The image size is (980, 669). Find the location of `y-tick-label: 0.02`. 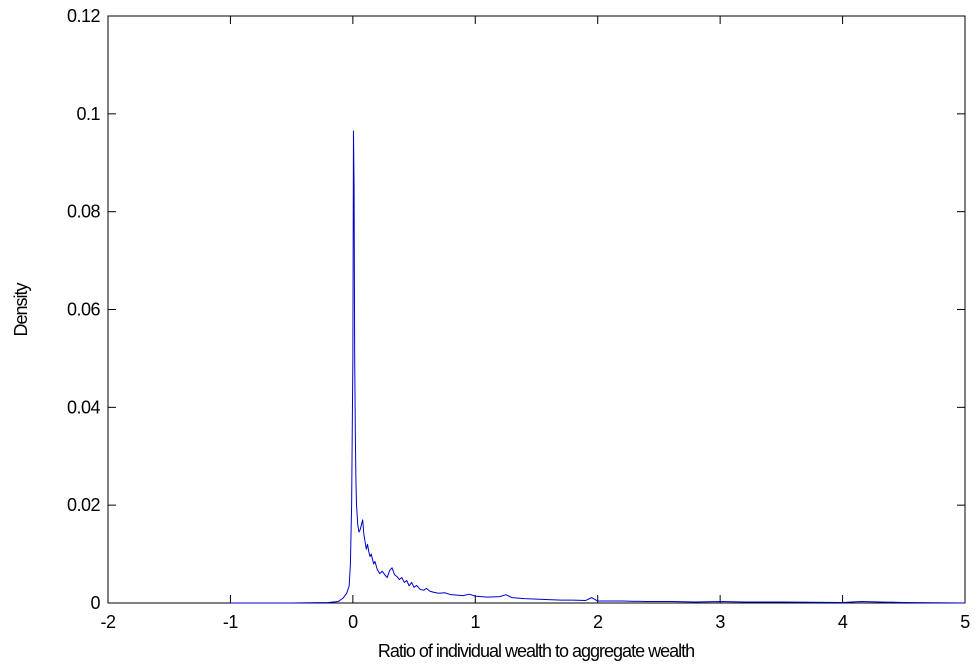

y-tick-label: 0.02 is located at coordinates (84, 505).